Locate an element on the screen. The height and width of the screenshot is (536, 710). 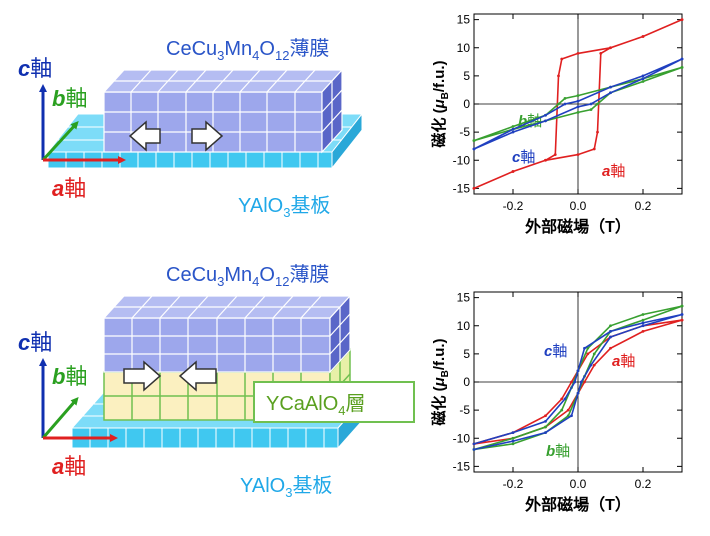
film-label-top: CeCu3Mn4O12薄膜 is located at coordinates (247, 50).